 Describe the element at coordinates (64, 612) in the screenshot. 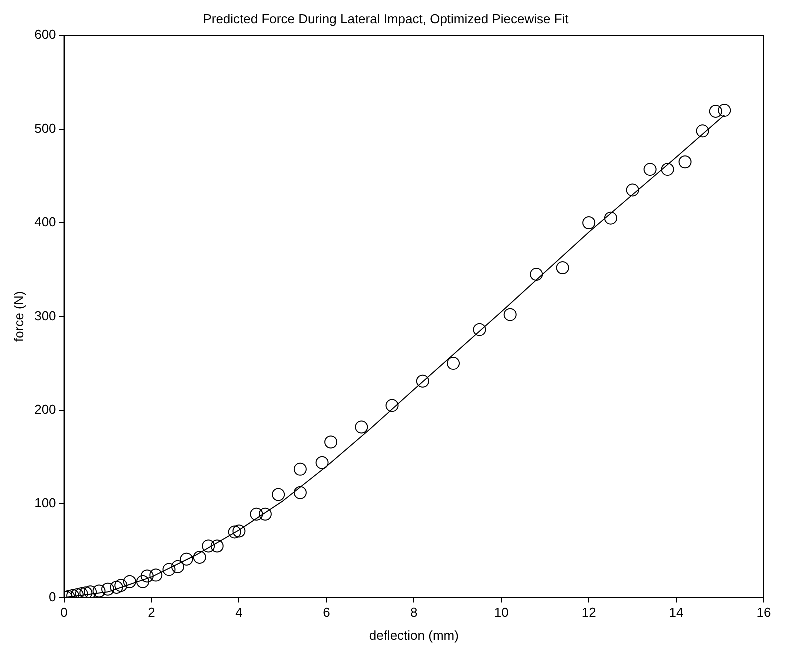

I see `x-tick-label: 0` at that location.